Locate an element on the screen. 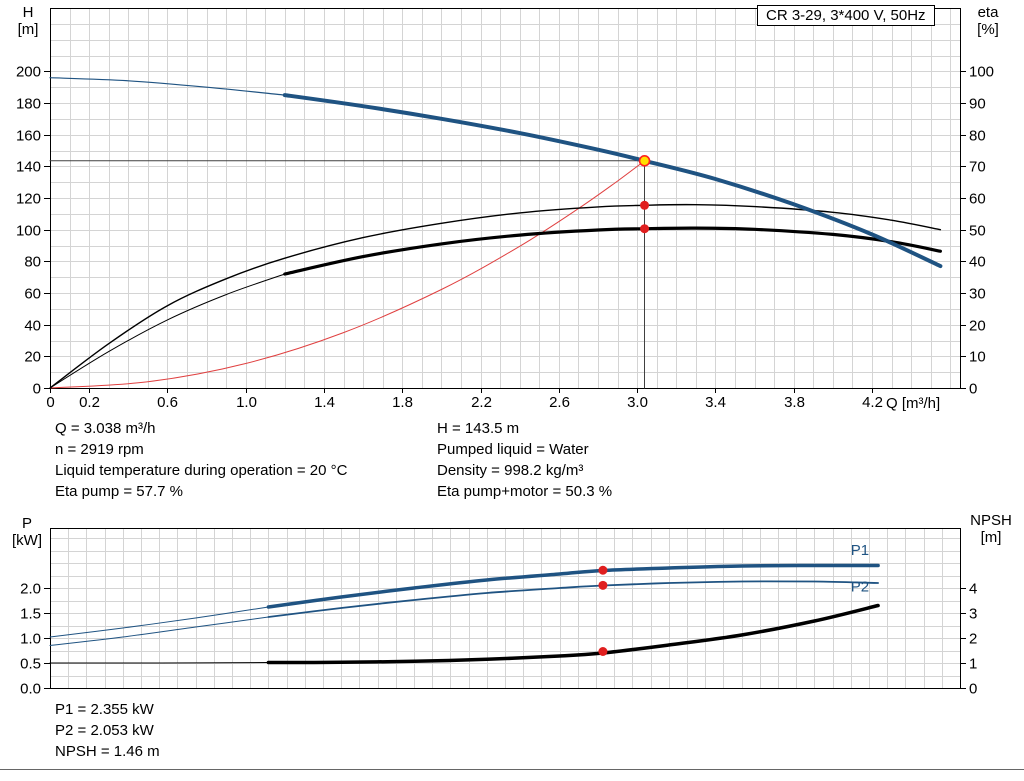 This screenshot has width=1024, height=781. right-tick-label: 20 is located at coordinates (977, 326).